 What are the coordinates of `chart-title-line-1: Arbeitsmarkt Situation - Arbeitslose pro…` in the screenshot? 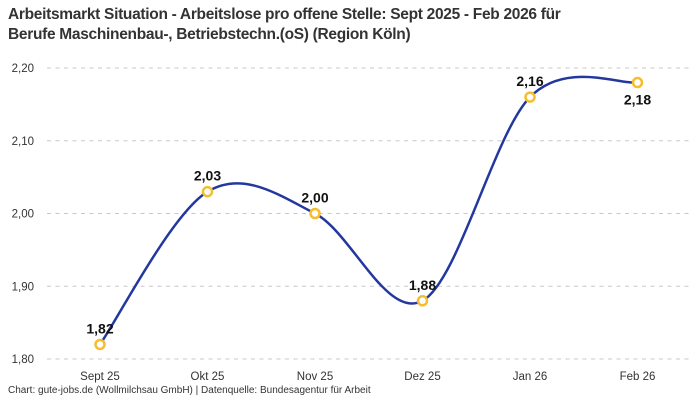 It's located at (284, 14).